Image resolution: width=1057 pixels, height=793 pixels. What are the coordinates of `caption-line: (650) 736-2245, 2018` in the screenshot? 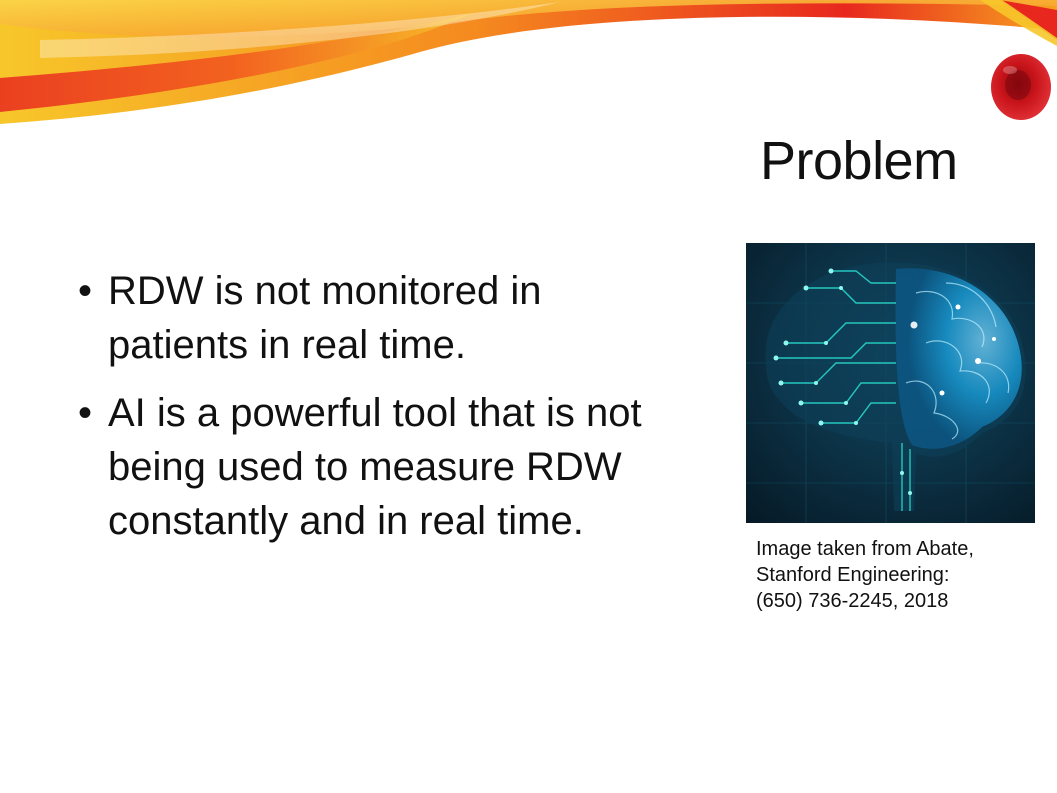 It's located at (852, 601).